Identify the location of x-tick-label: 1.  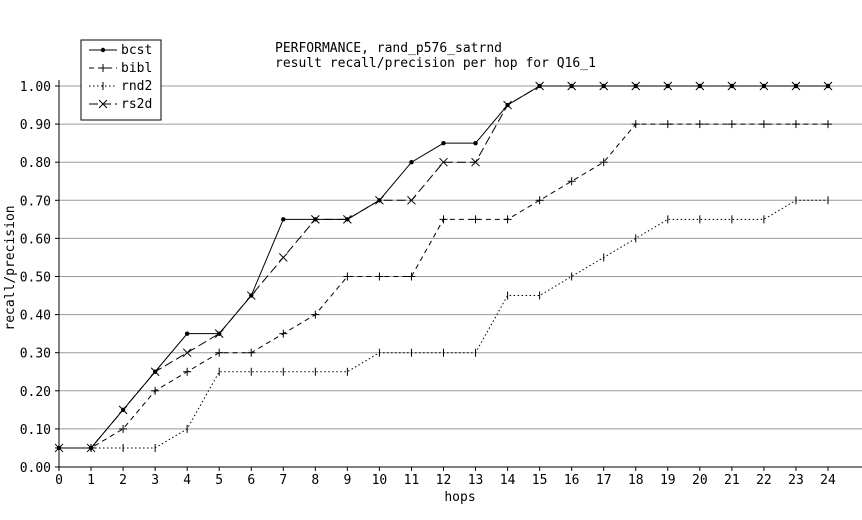
(91, 480).